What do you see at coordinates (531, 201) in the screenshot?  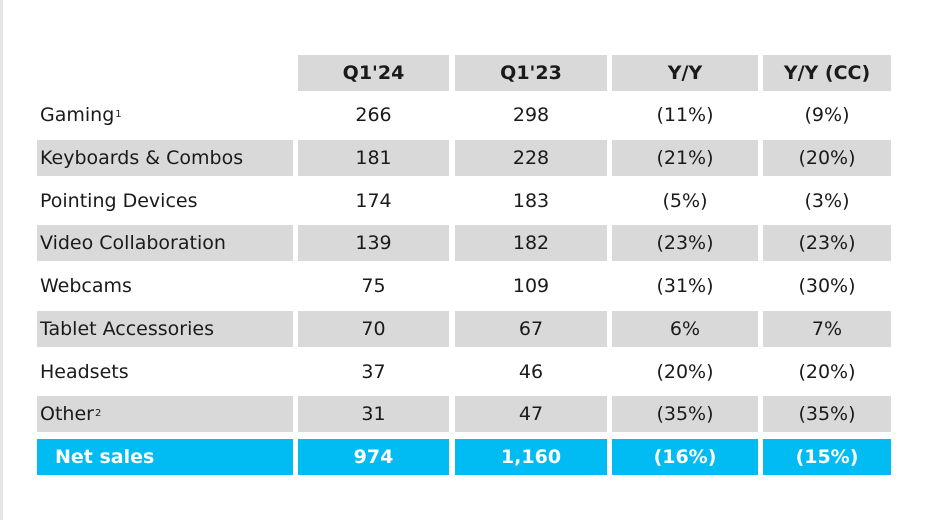 I see `cell-q1-23: 183` at bounding box center [531, 201].